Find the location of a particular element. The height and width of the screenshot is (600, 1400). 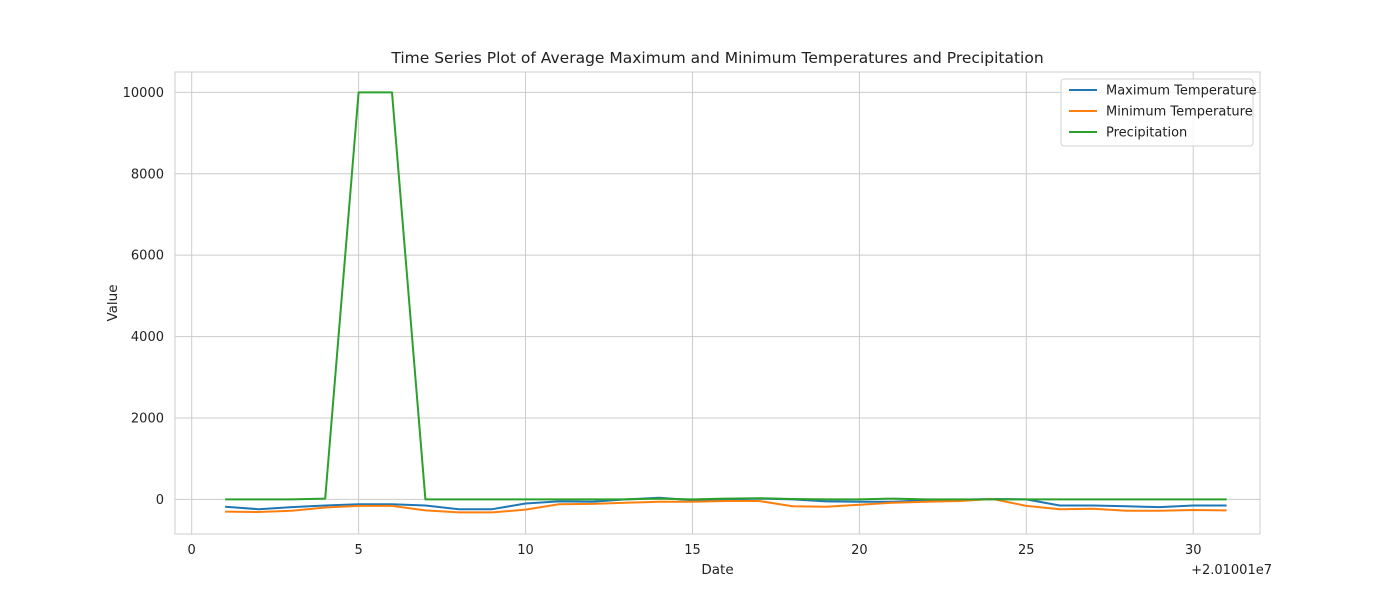

legend-box is located at coordinates (1157, 112).